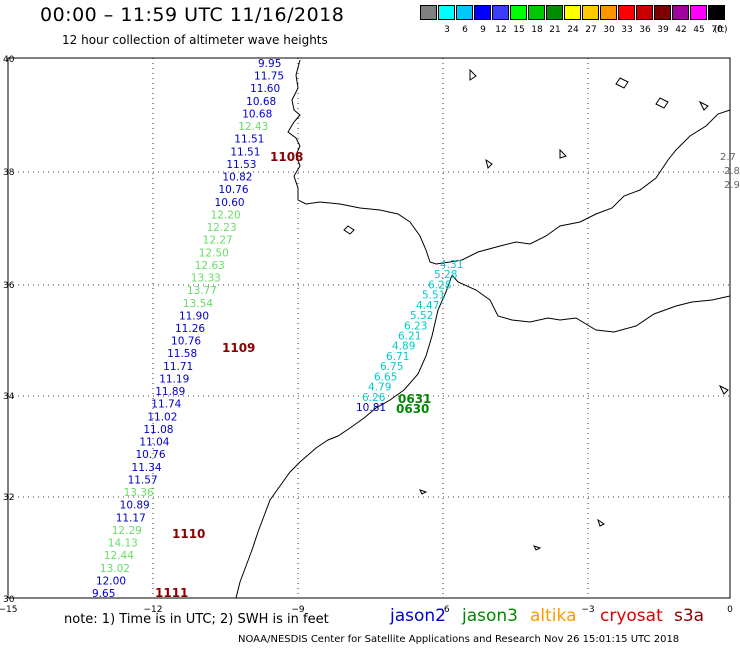 The width and height of the screenshot is (740, 650). I want to click on track-value: 6.65, so click(385, 377).